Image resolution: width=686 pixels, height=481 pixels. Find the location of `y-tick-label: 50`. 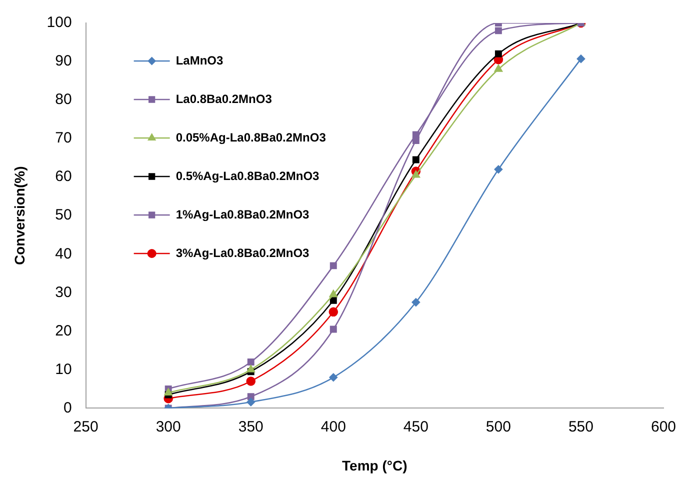

y-tick-label: 50 is located at coordinates (63, 215).